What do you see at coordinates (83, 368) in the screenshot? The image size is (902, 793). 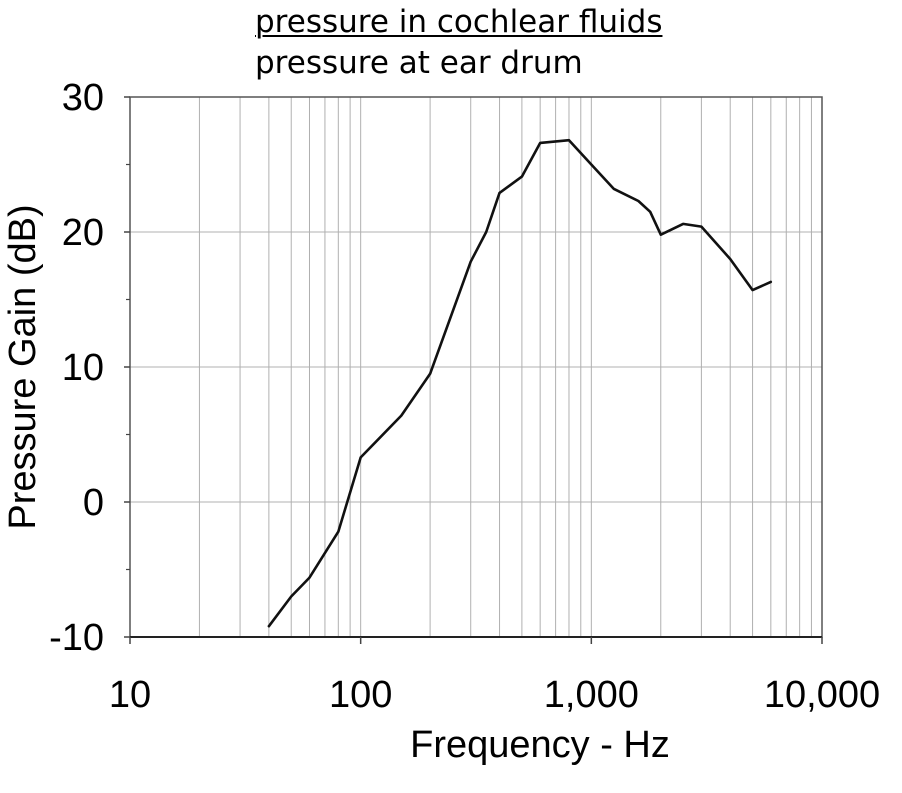 I see `y-tick-label: 10` at bounding box center [83, 368].